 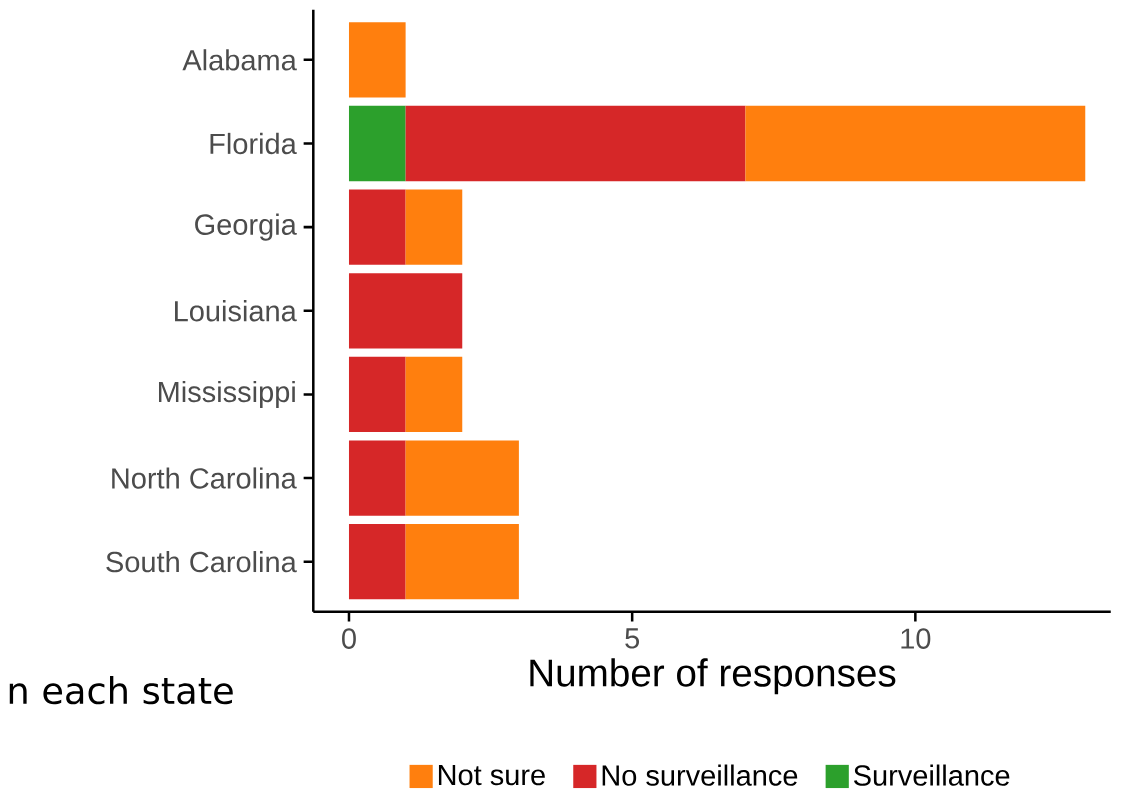 I want to click on y-tick-label: Louisiana, so click(x=236, y=311).